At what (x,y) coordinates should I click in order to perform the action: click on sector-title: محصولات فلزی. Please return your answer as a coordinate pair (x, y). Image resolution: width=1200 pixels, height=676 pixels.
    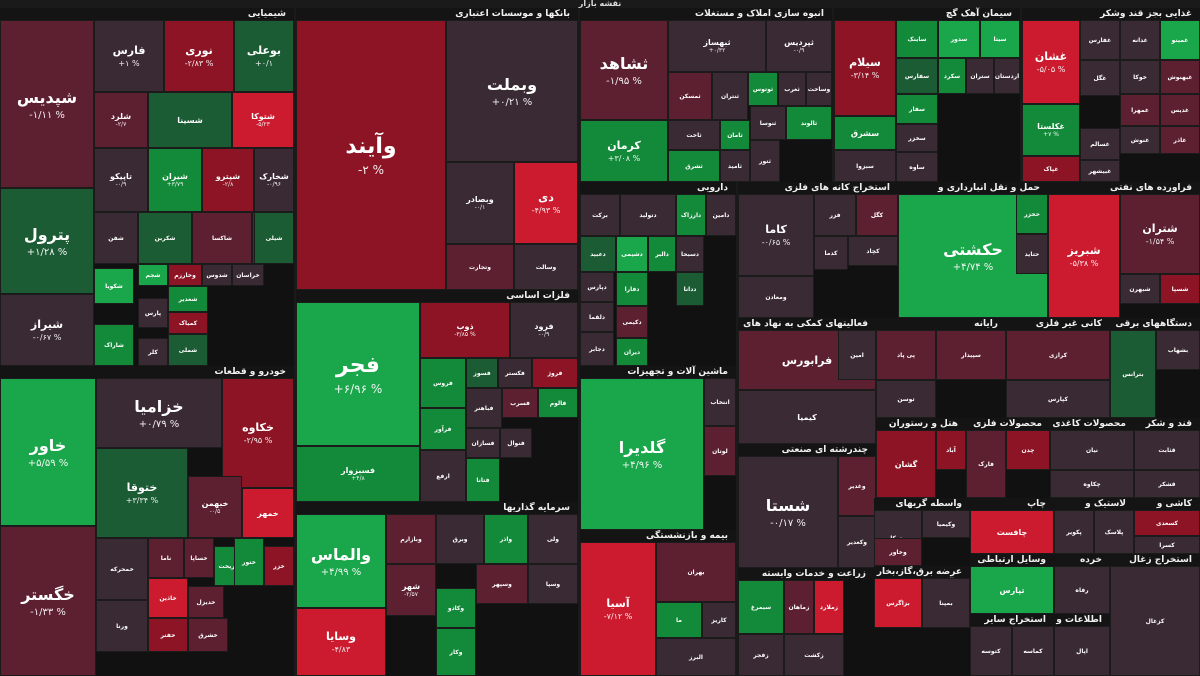
    Looking at the image, I should click on (1008, 424).